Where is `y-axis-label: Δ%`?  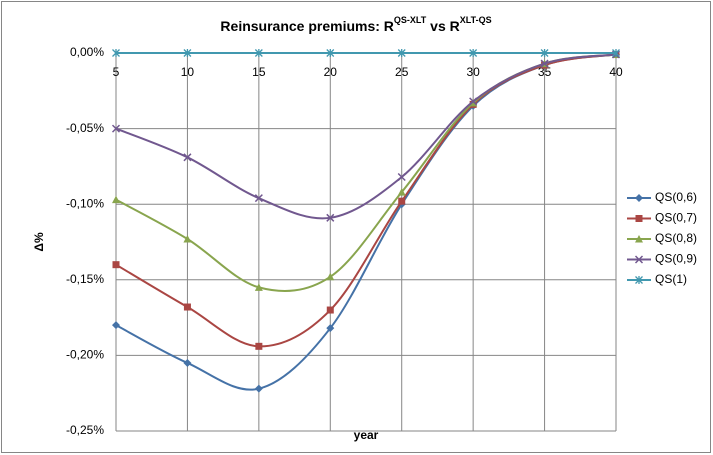
y-axis-label: Δ% is located at coordinates (39, 242).